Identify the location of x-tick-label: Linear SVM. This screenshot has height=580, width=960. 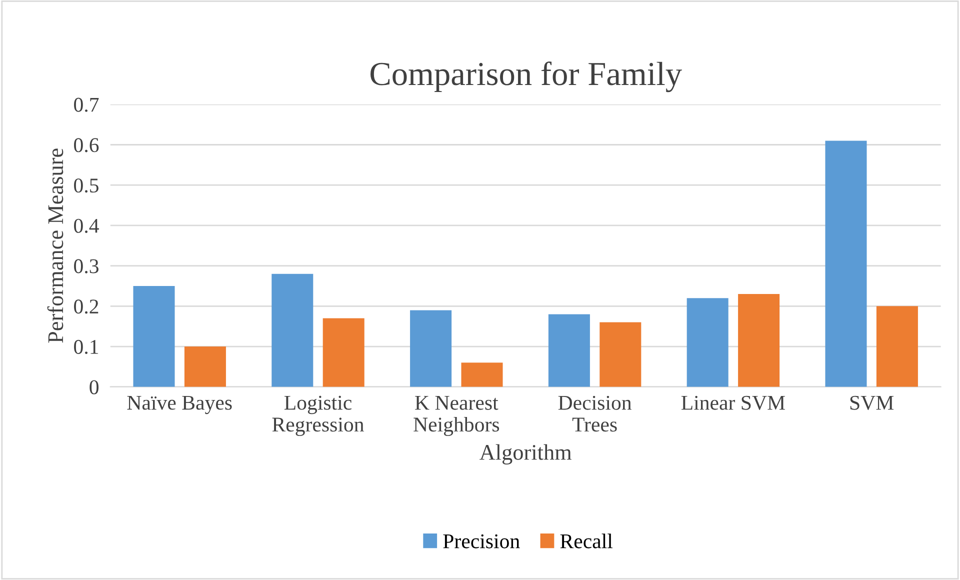
(733, 403).